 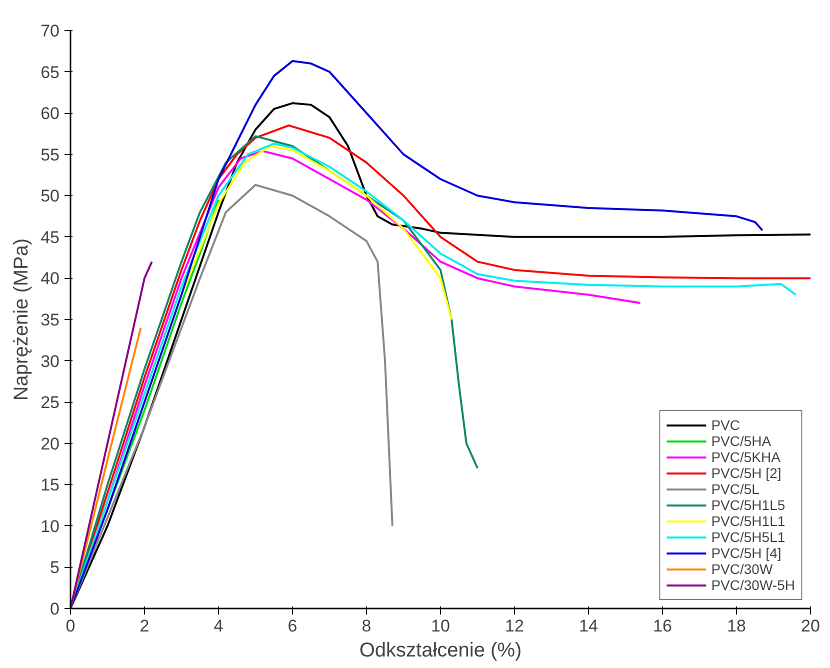 I want to click on legend-label: PVC/5H1L5, so click(x=748, y=505).